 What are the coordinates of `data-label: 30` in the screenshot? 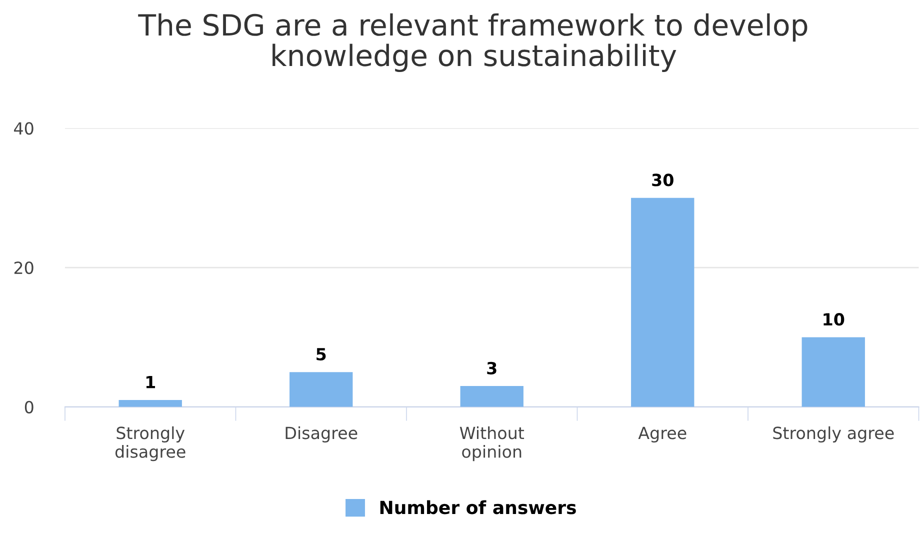 It's located at (663, 180).